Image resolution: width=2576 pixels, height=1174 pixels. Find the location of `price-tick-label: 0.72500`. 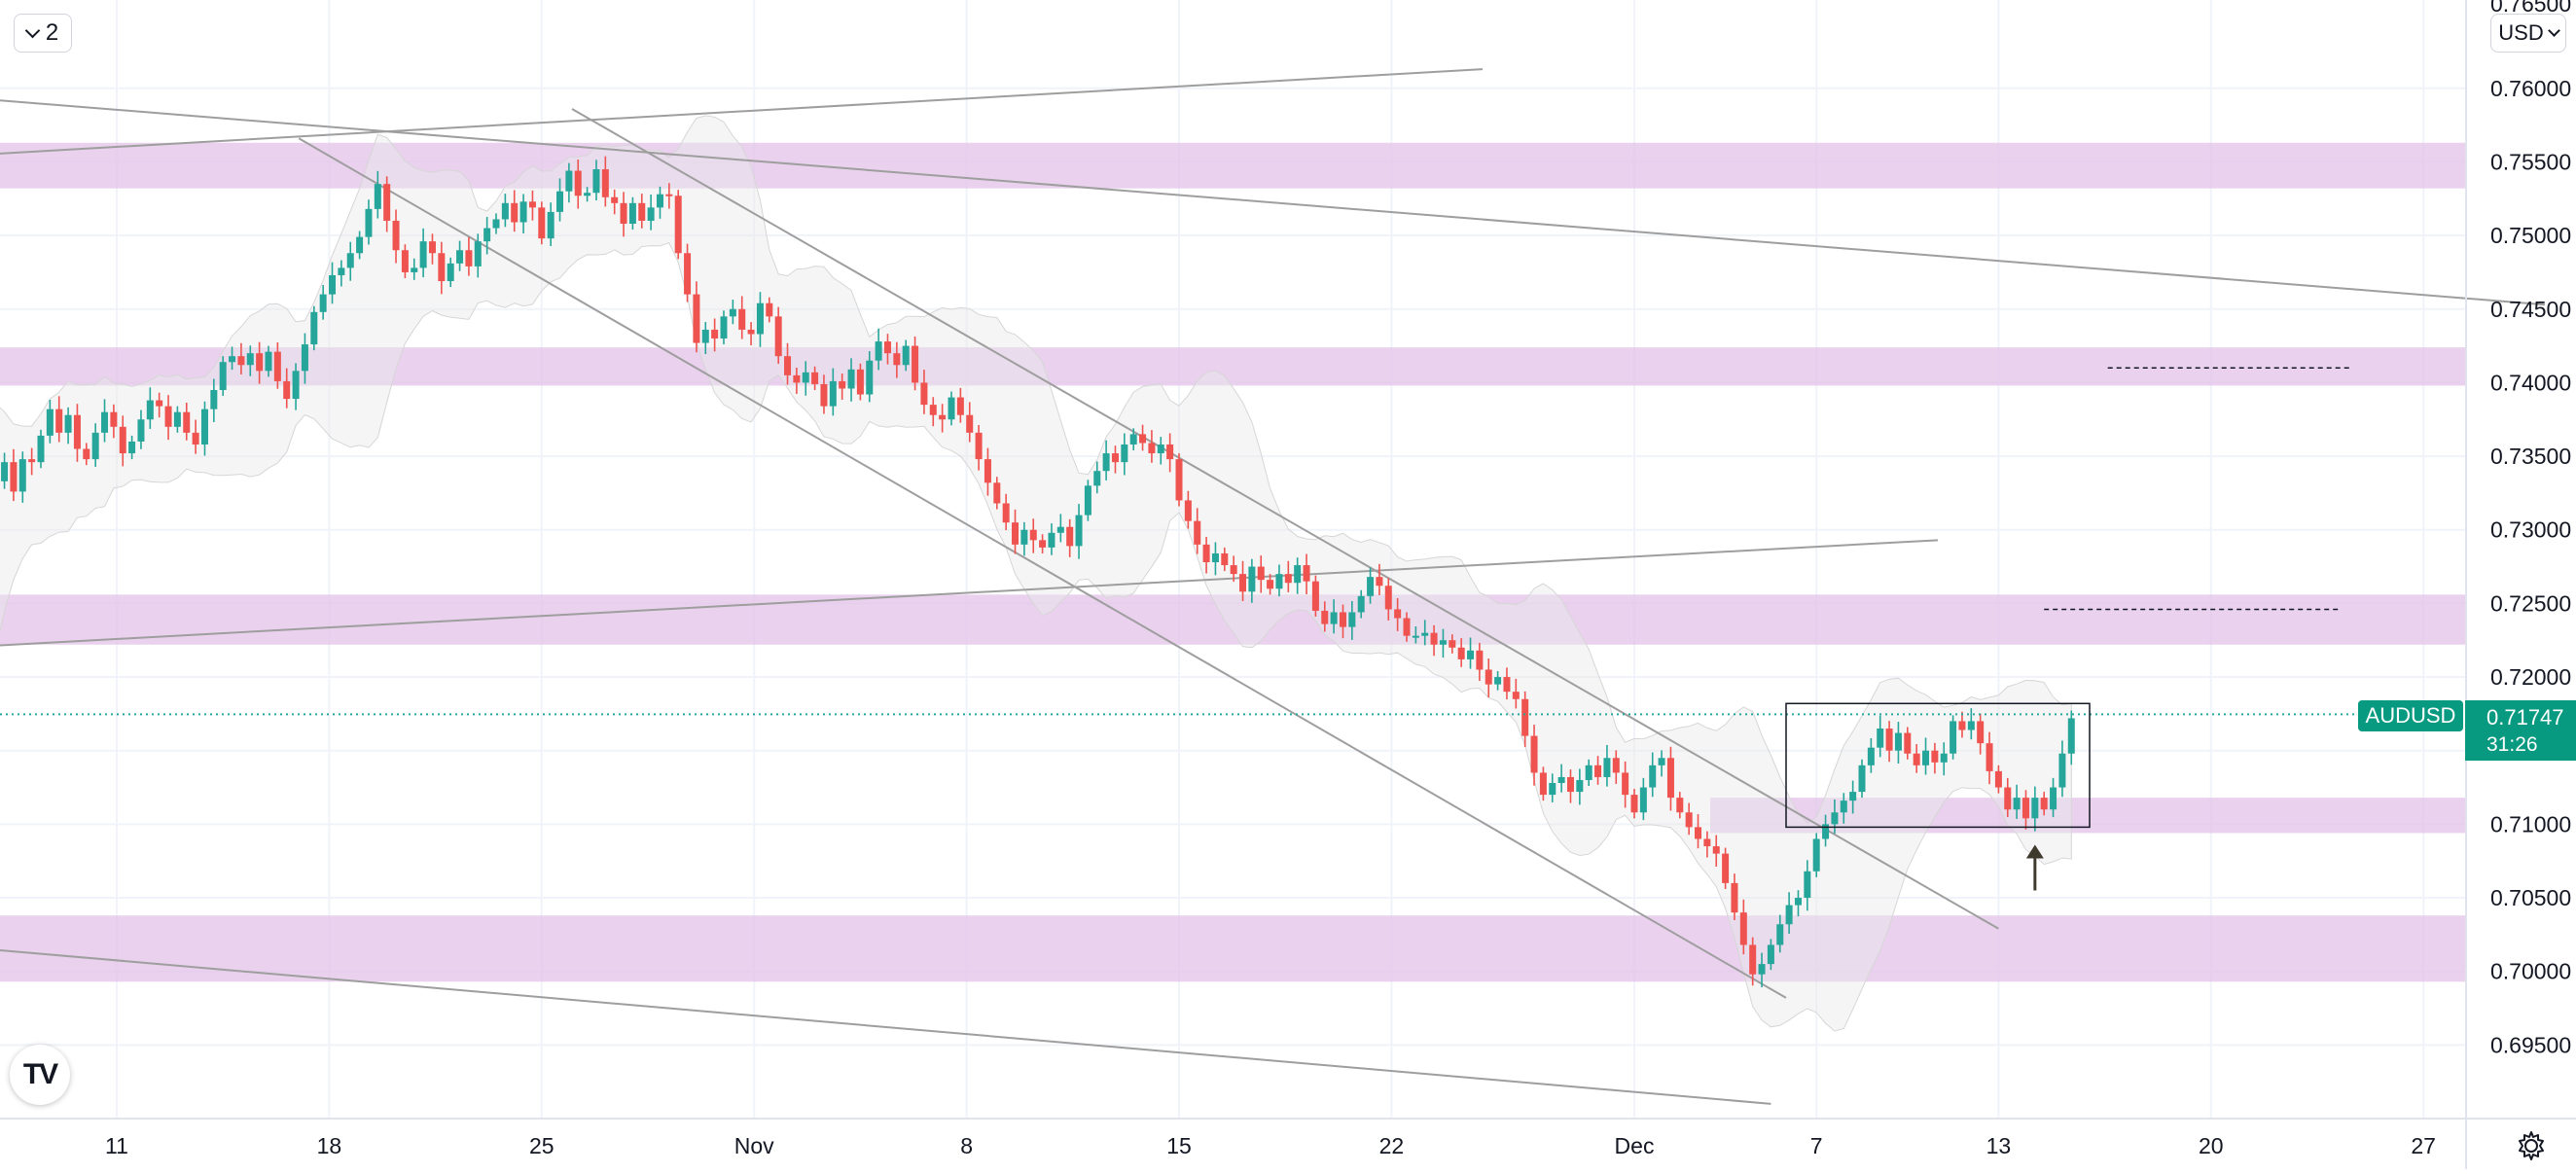

price-tick-label: 0.72500 is located at coordinates (2530, 603).